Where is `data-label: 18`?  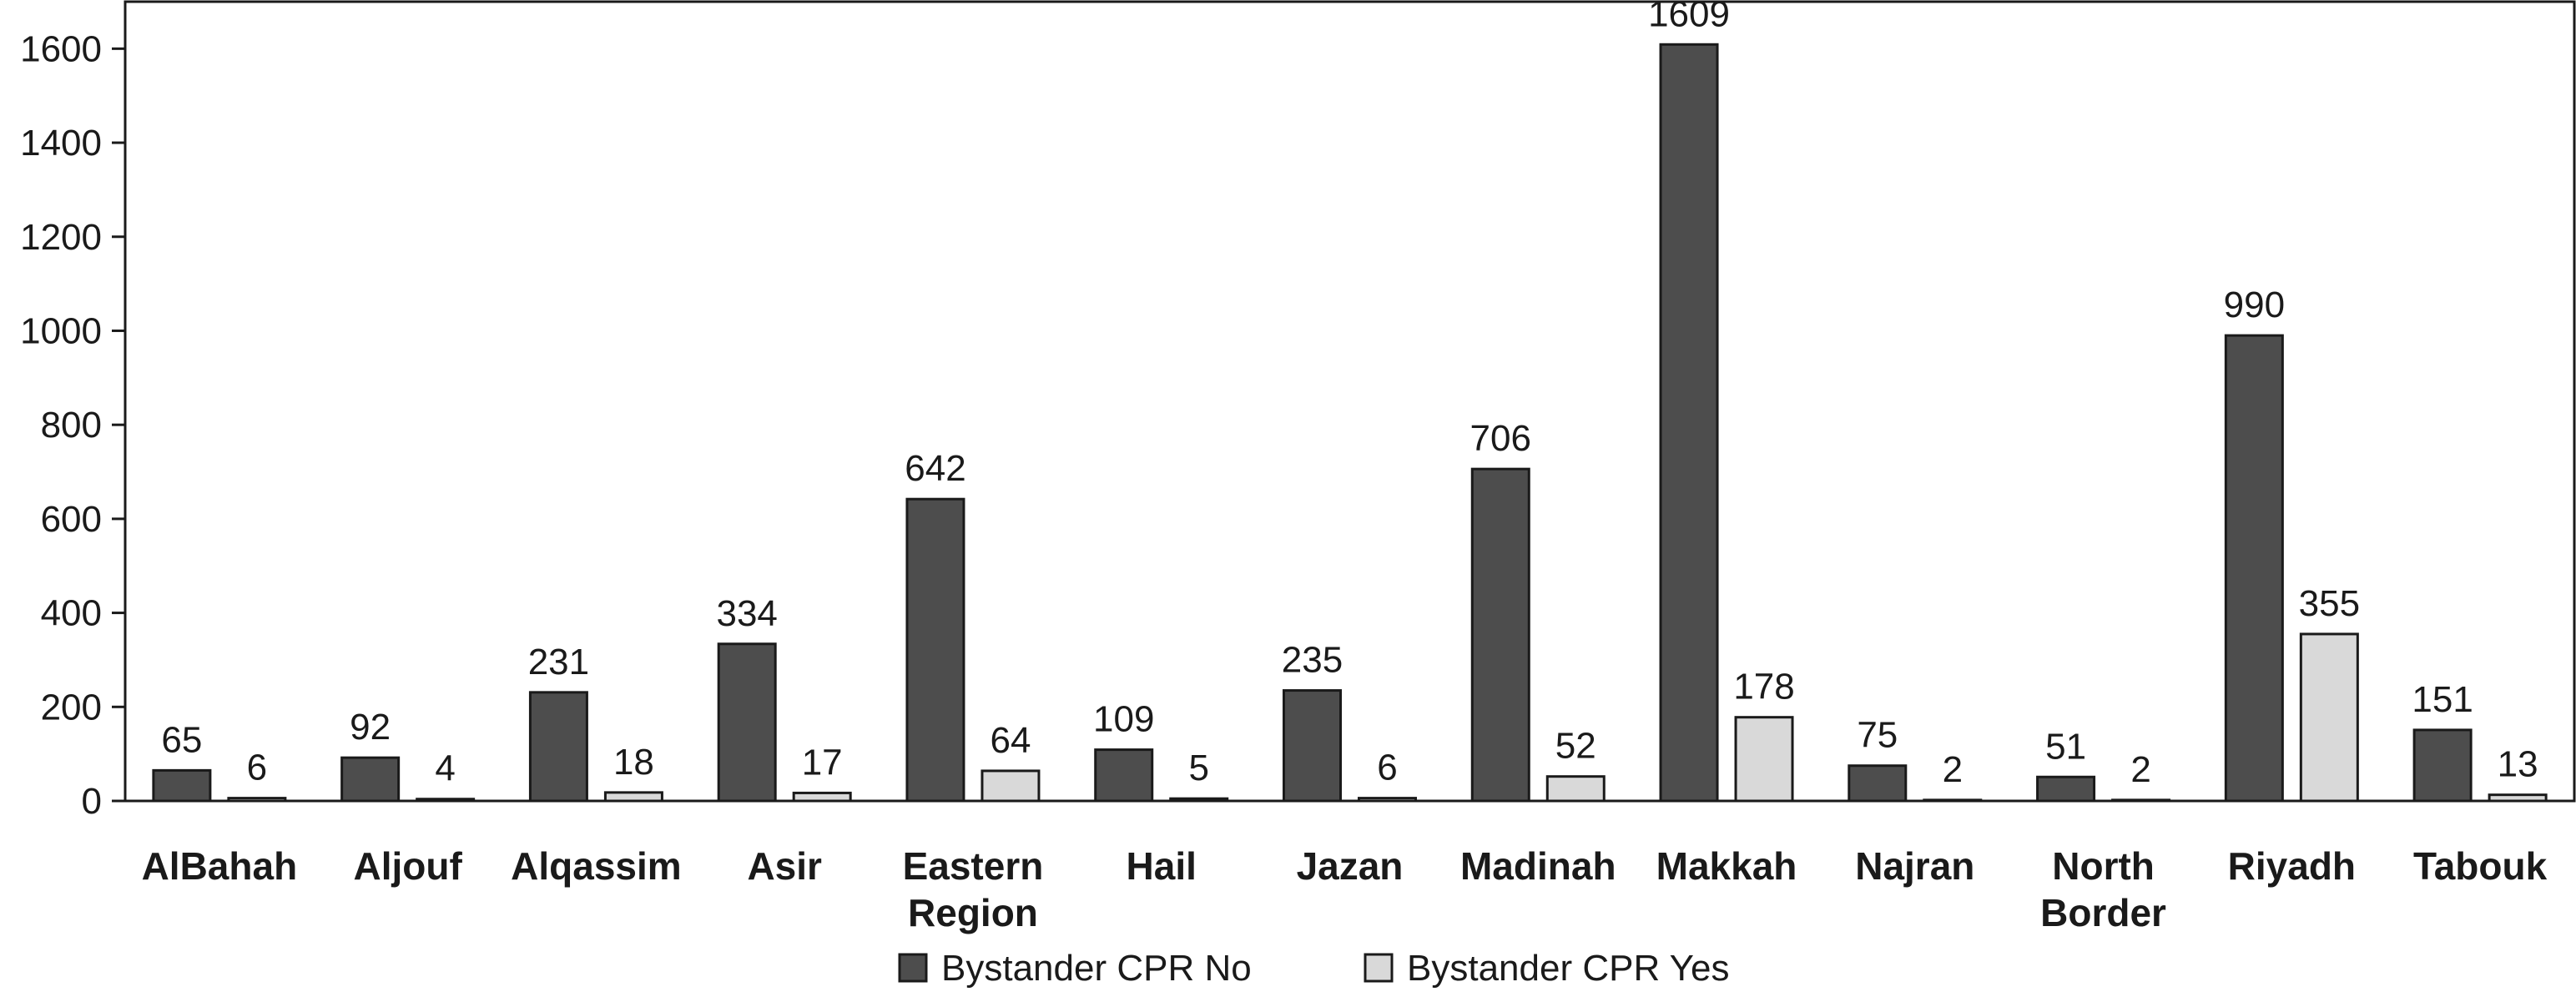
data-label: 18 is located at coordinates (633, 762).